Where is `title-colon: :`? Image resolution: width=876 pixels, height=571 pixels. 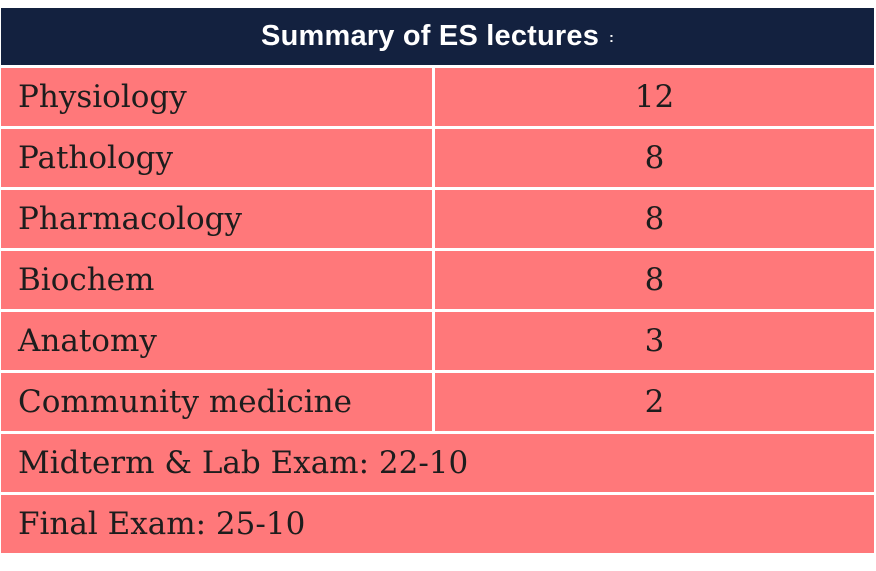
title-colon: : is located at coordinates (611, 36).